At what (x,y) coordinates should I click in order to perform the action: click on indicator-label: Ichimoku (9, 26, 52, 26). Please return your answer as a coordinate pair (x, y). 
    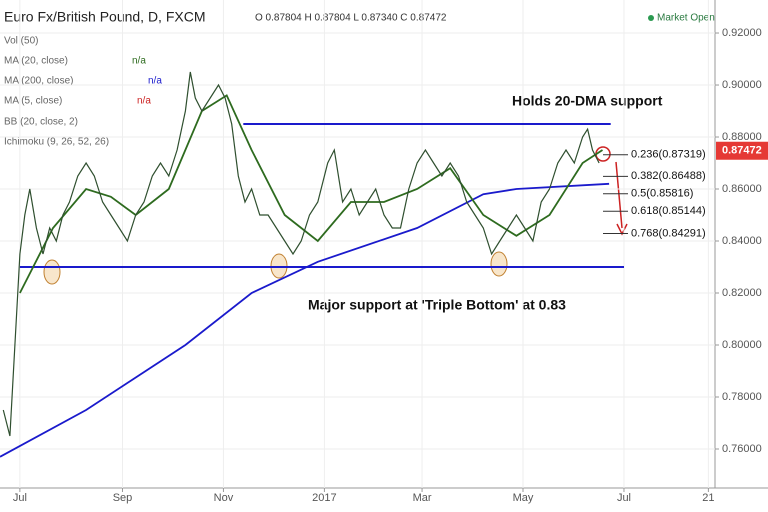
    Looking at the image, I should click on (56, 142).